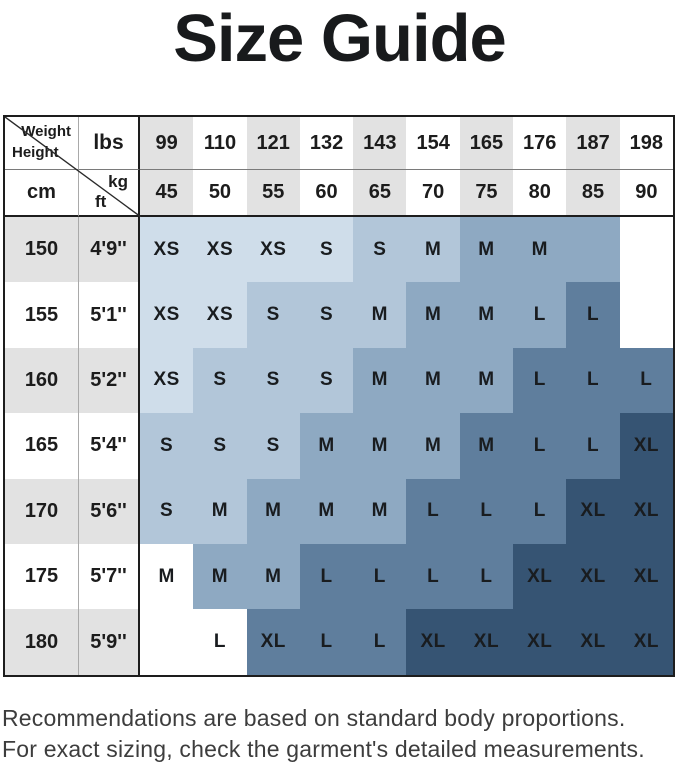 The width and height of the screenshot is (679, 770). What do you see at coordinates (167, 143) in the screenshot?
I see `weight-lbs-value: 99` at bounding box center [167, 143].